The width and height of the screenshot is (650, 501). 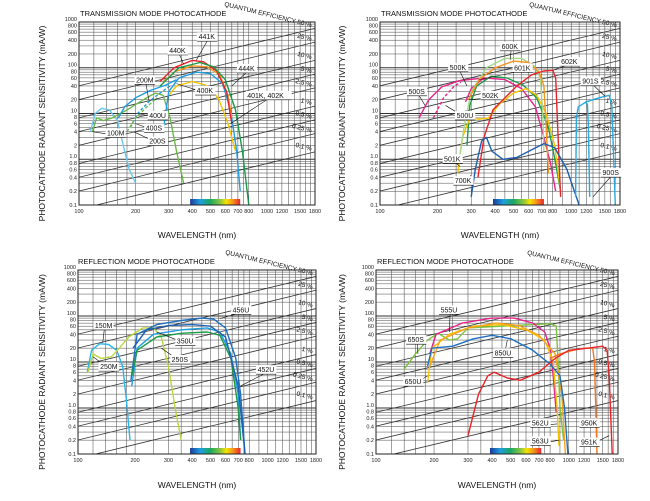 I want to click on annotation-label: 650S, so click(x=416, y=340).